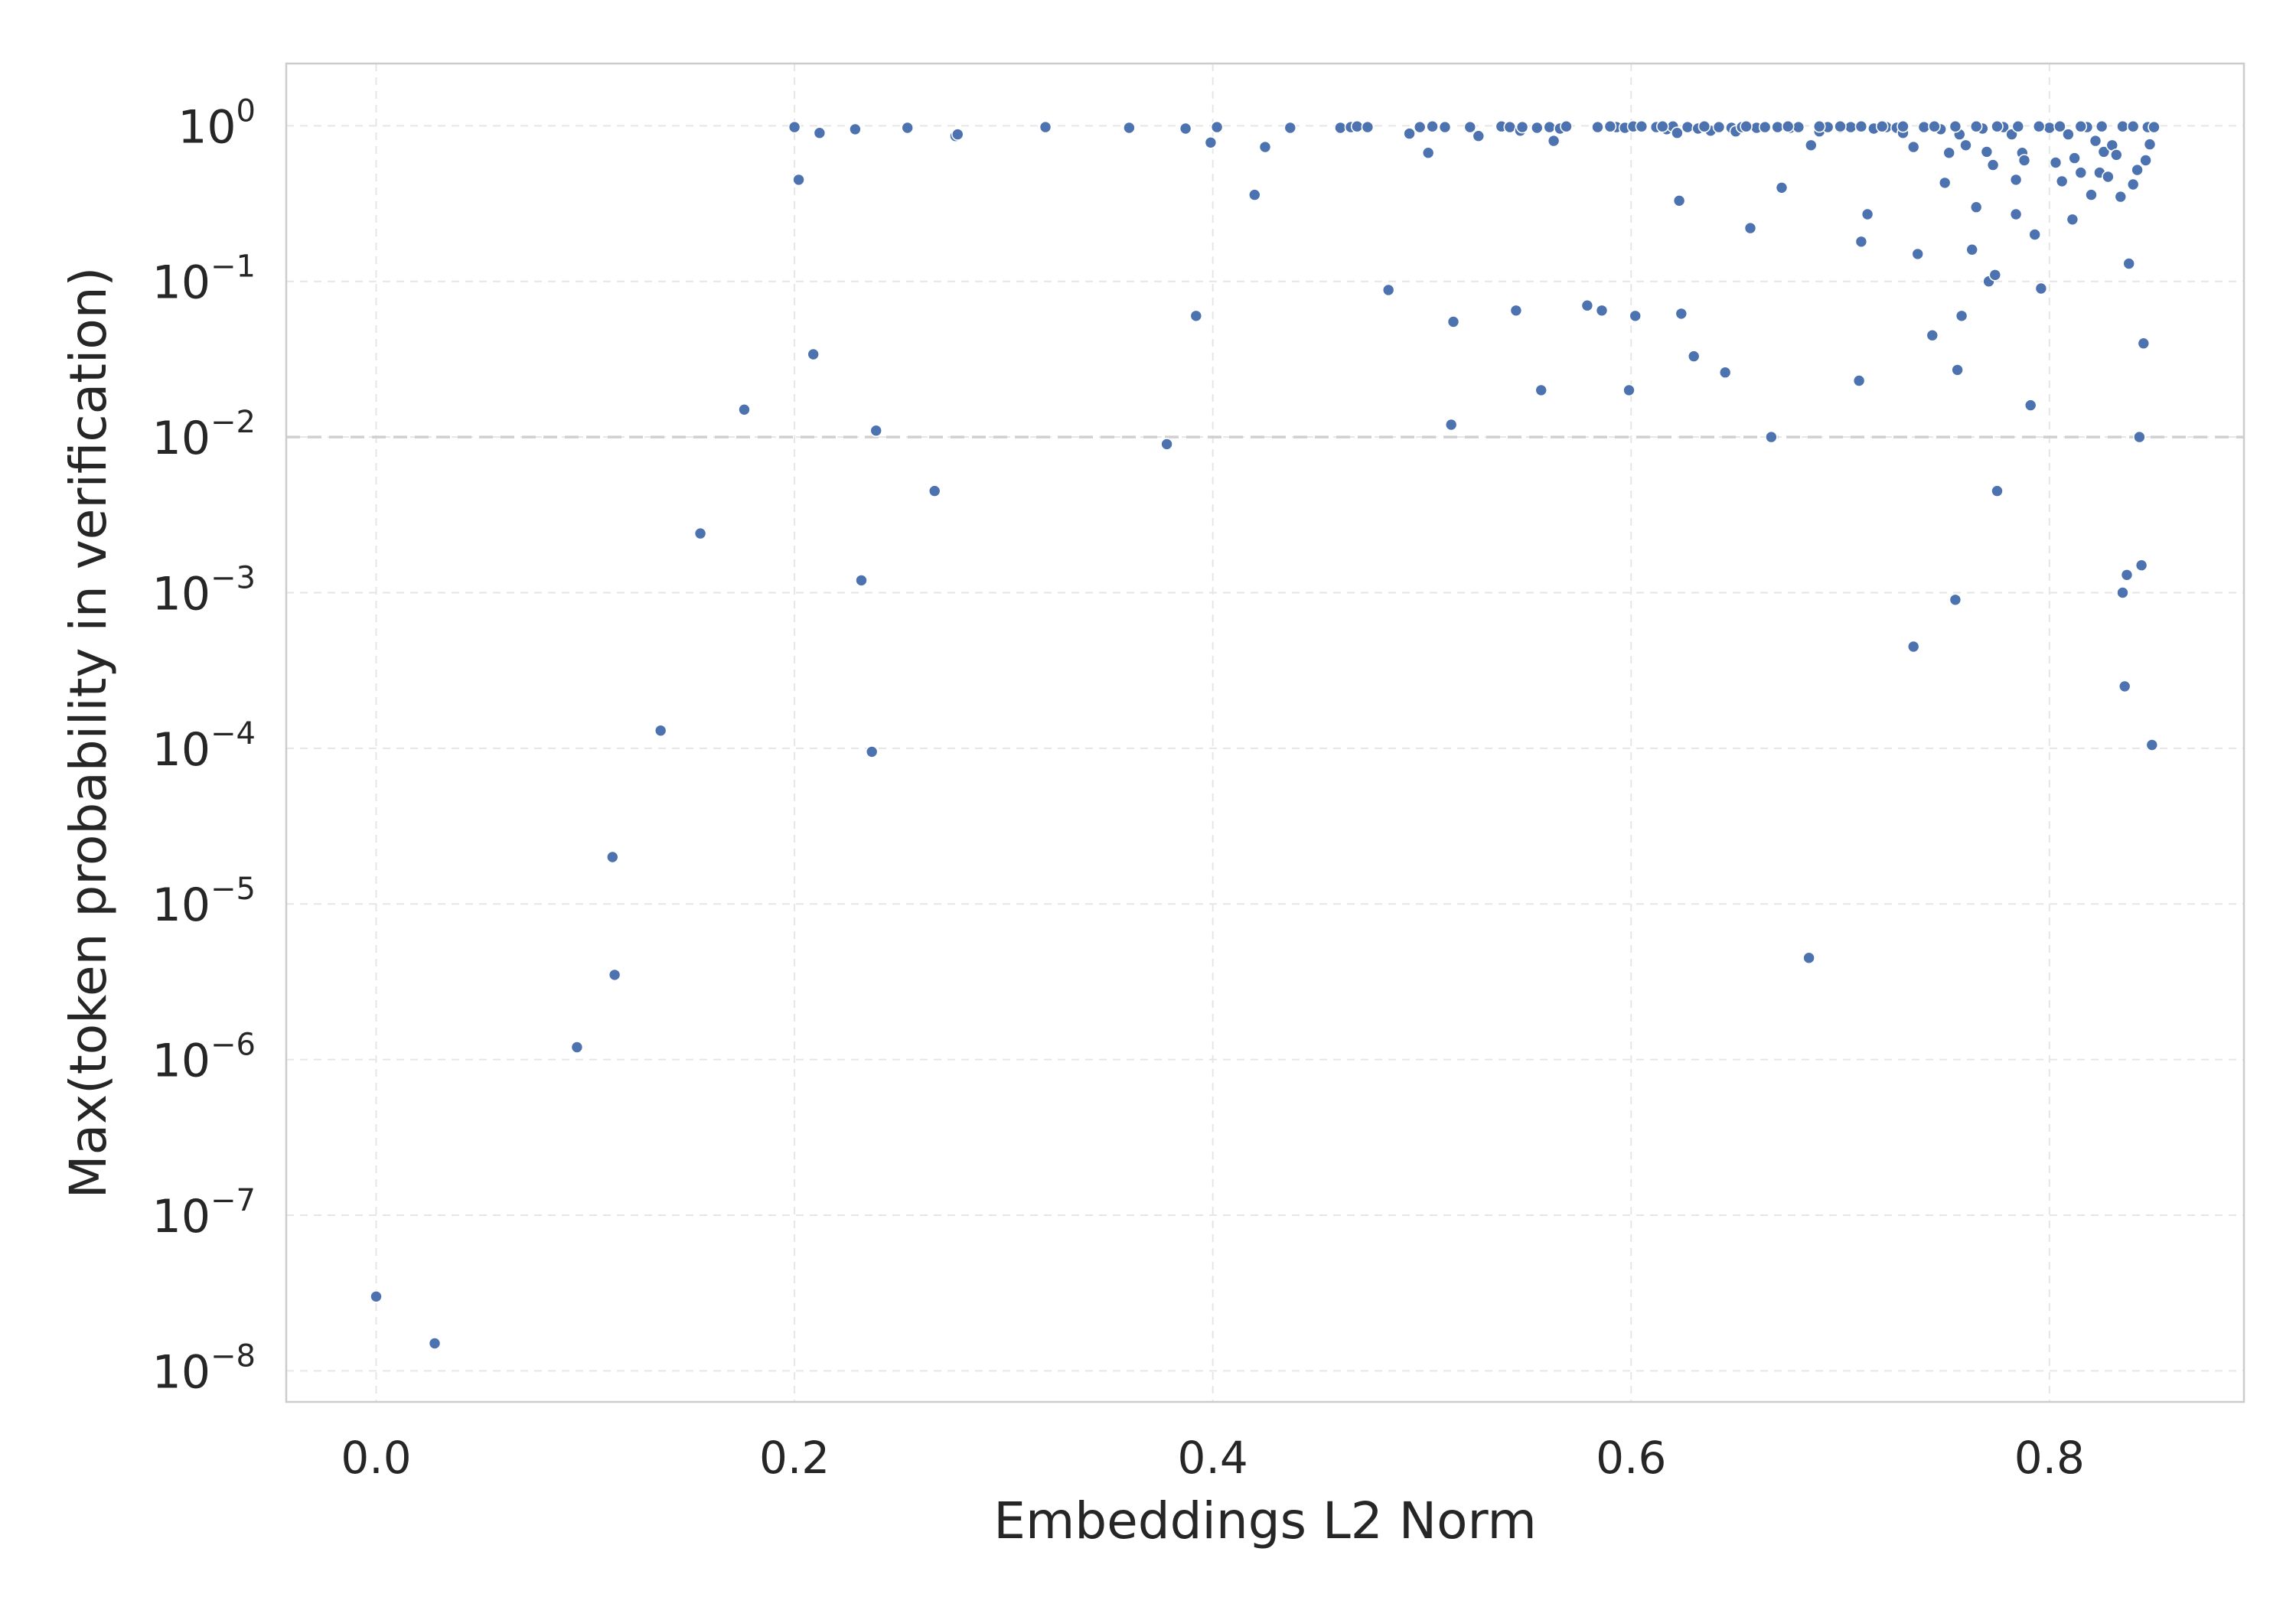 This screenshot has height=1607, width=2296. Describe the element at coordinates (2049, 1458) in the screenshot. I see `x-tick-label: 0.8` at that location.